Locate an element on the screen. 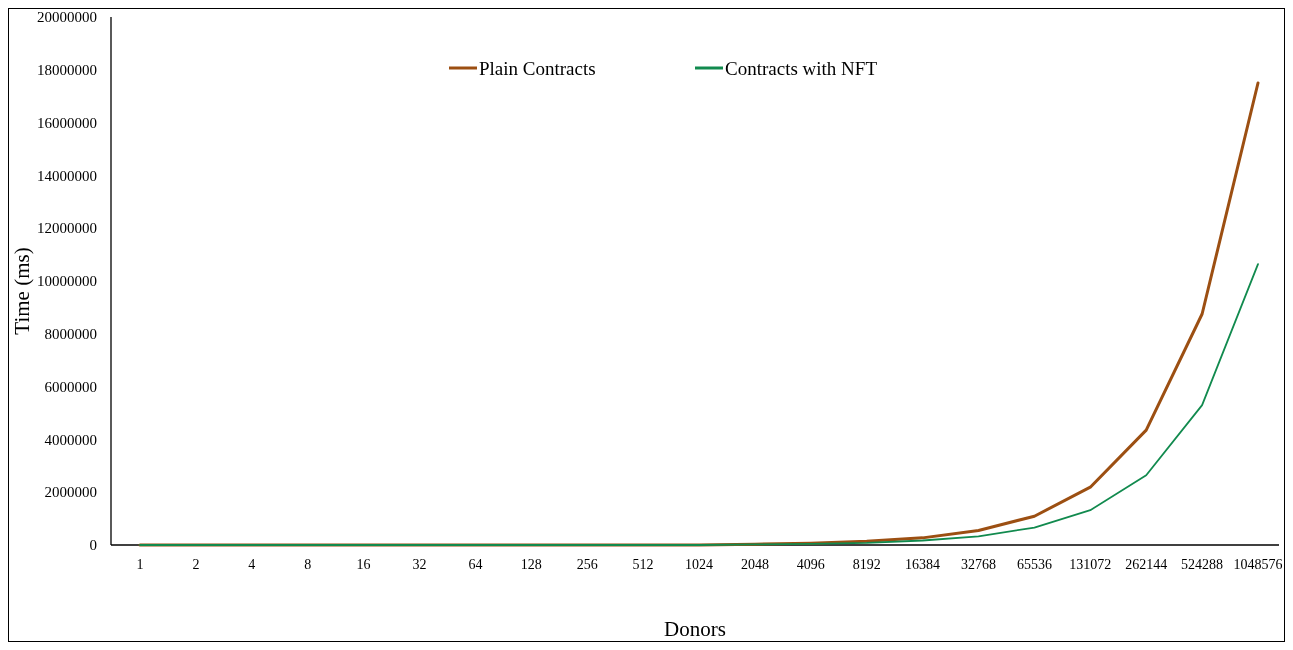 This screenshot has width=1293, height=650. x-tick-label: 32768 is located at coordinates (978, 564).